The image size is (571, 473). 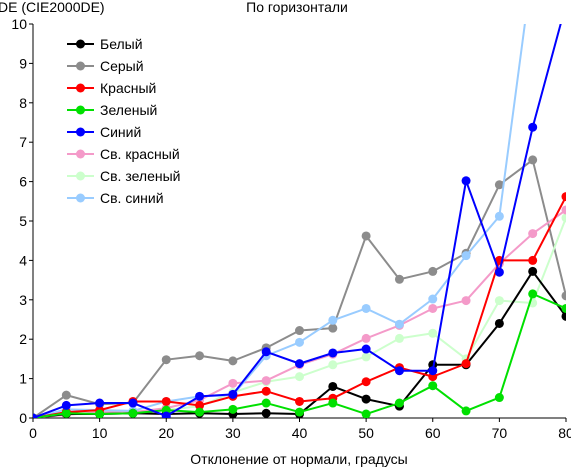 What do you see at coordinates (23, 63) in the screenshot?
I see `y-tick-label: 9` at bounding box center [23, 63].